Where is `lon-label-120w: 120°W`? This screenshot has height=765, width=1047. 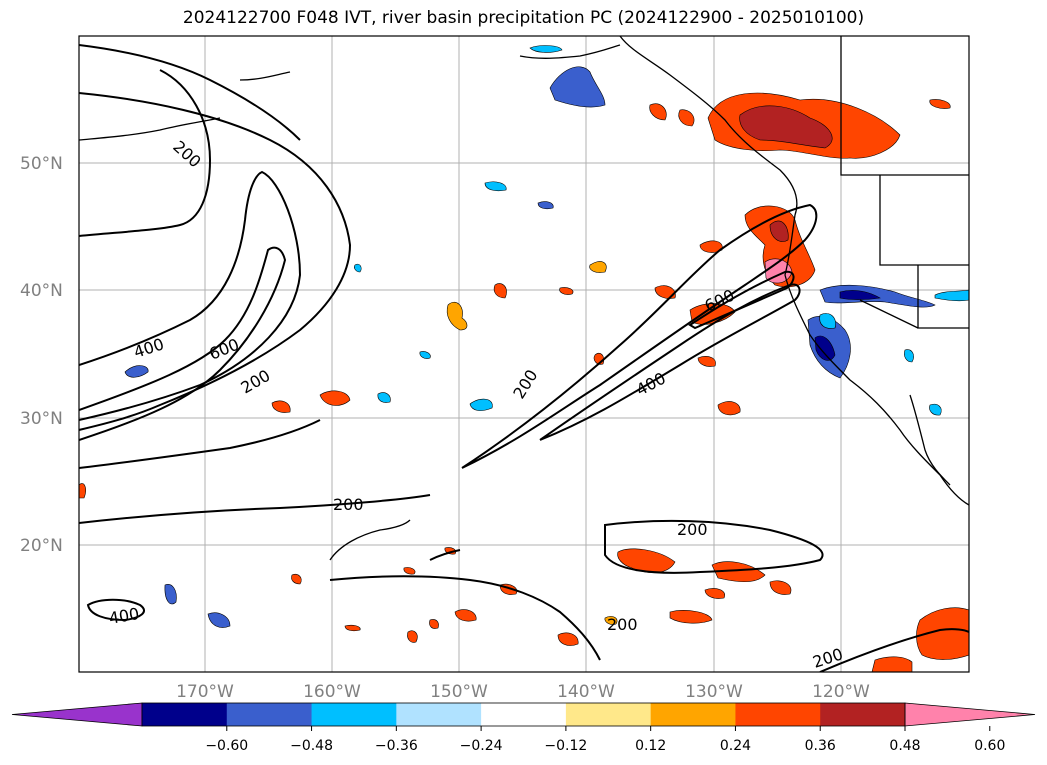 lon-label-120w: 120°W is located at coordinates (841, 692).